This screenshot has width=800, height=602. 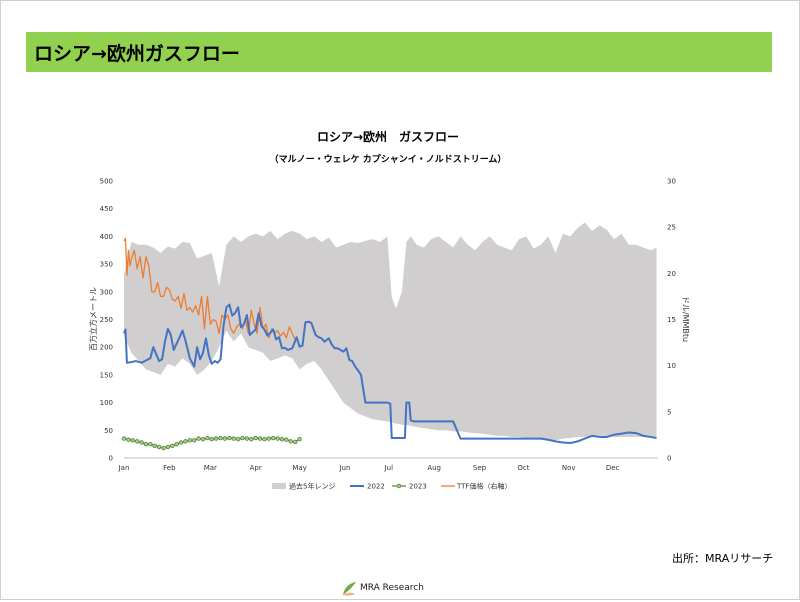 I want to click on x-tick-label: Aug, so click(x=434, y=468).